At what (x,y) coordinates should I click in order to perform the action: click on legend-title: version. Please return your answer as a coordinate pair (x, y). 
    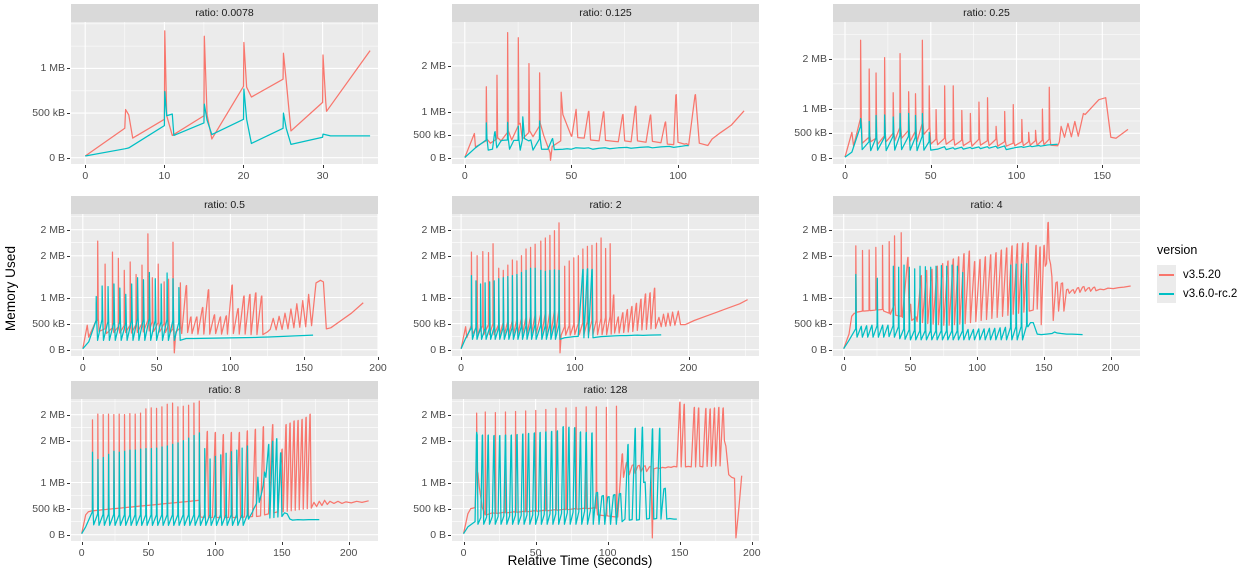
    Looking at the image, I should click on (1177, 250).